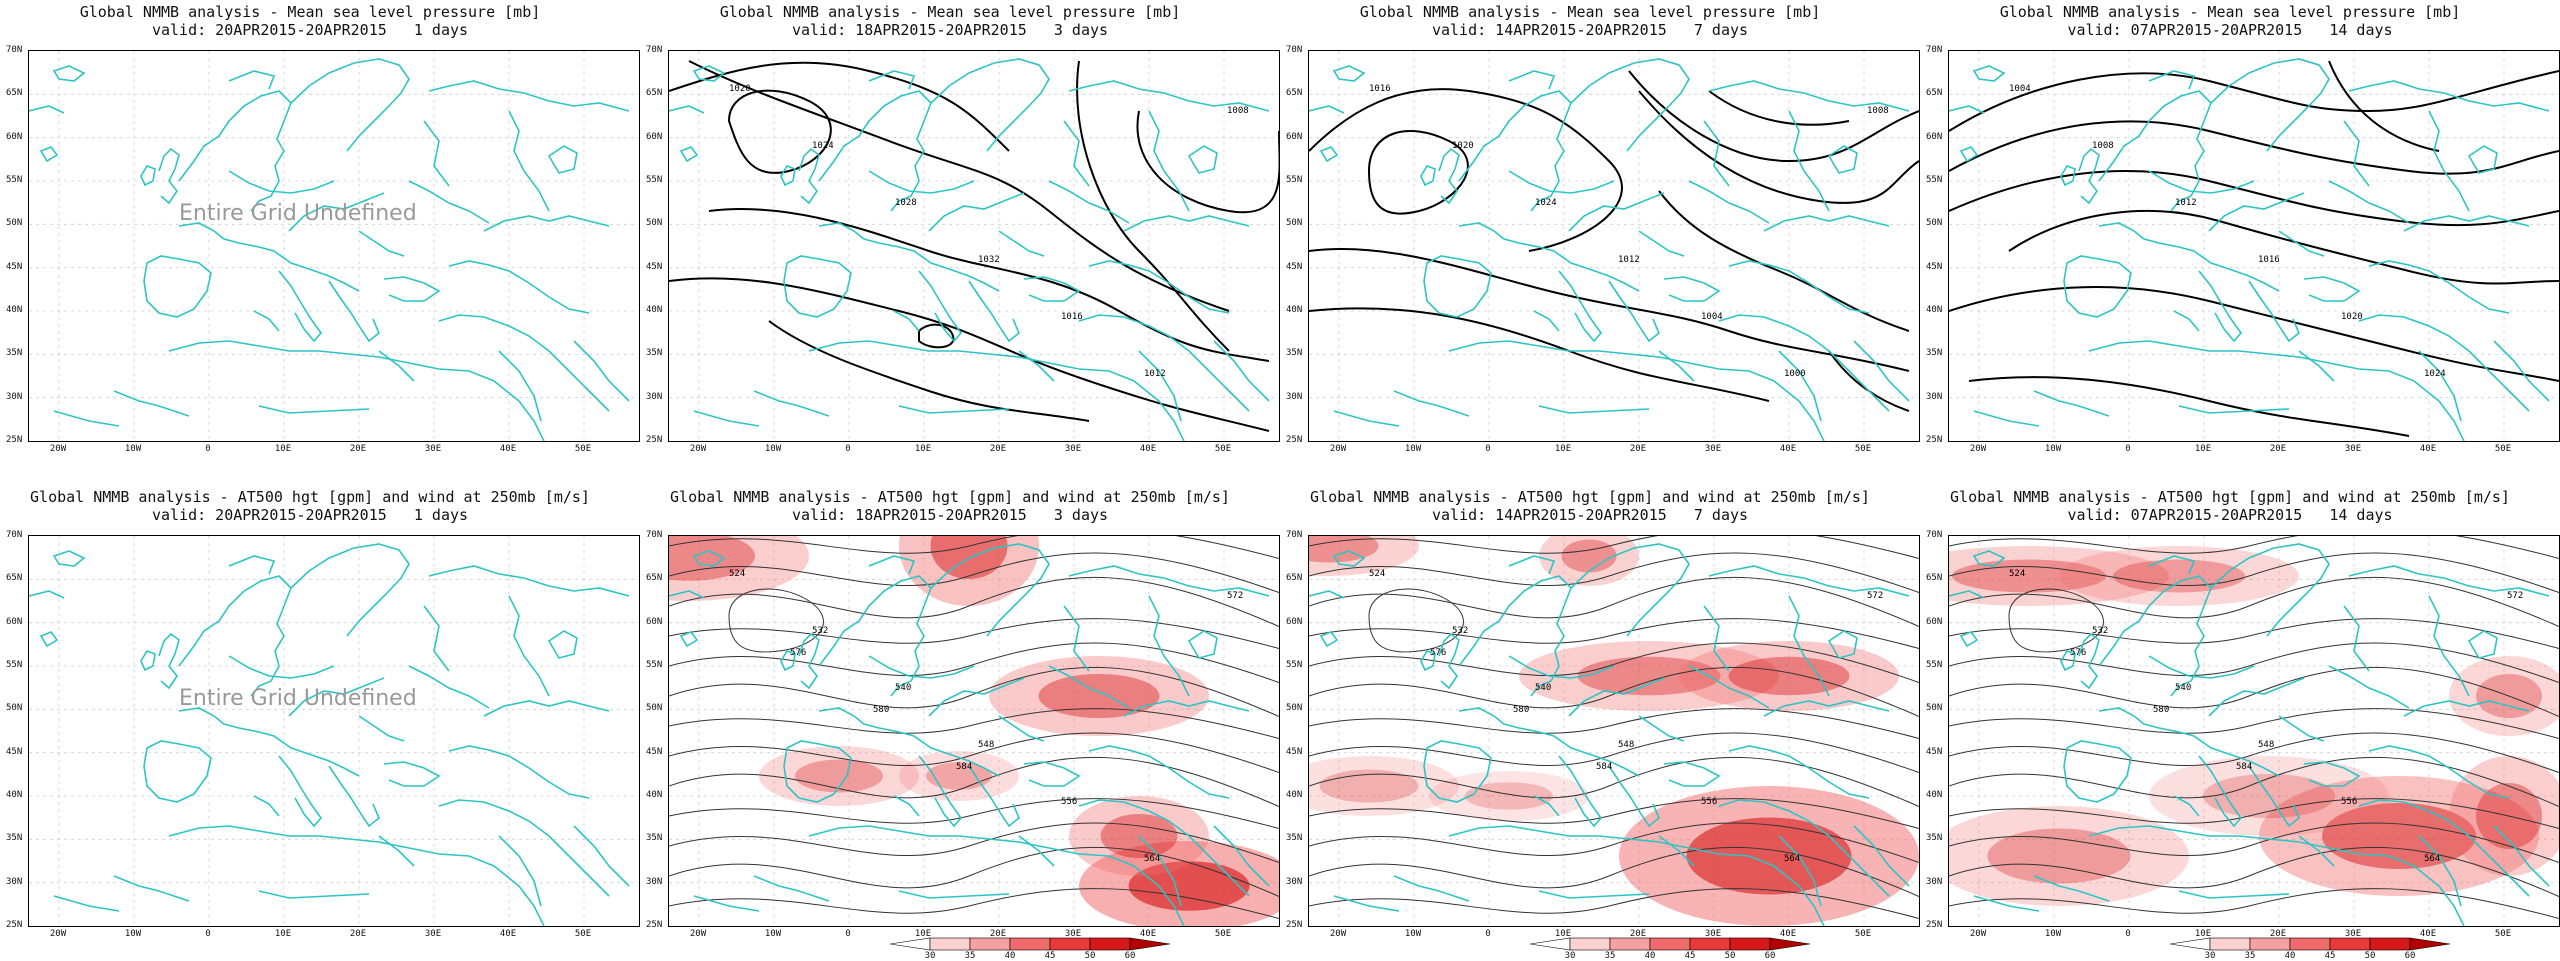  I want to click on map-plot: Entire Grid Undefined, so click(334, 246).